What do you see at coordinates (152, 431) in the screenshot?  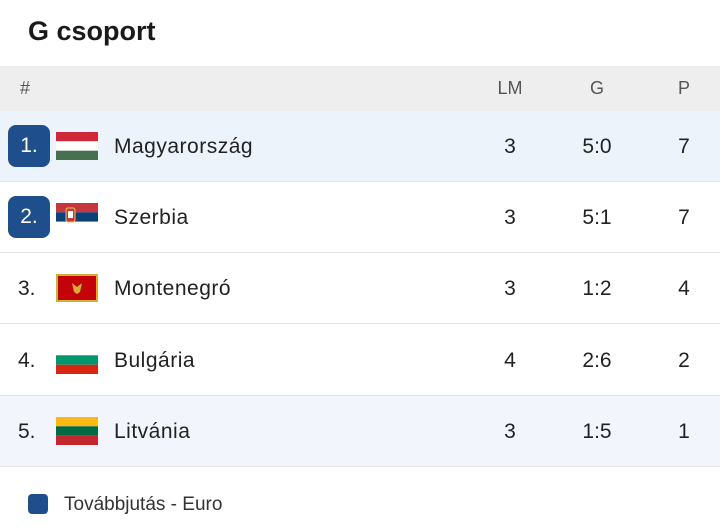 I see `team-name: Litvánia` at bounding box center [152, 431].